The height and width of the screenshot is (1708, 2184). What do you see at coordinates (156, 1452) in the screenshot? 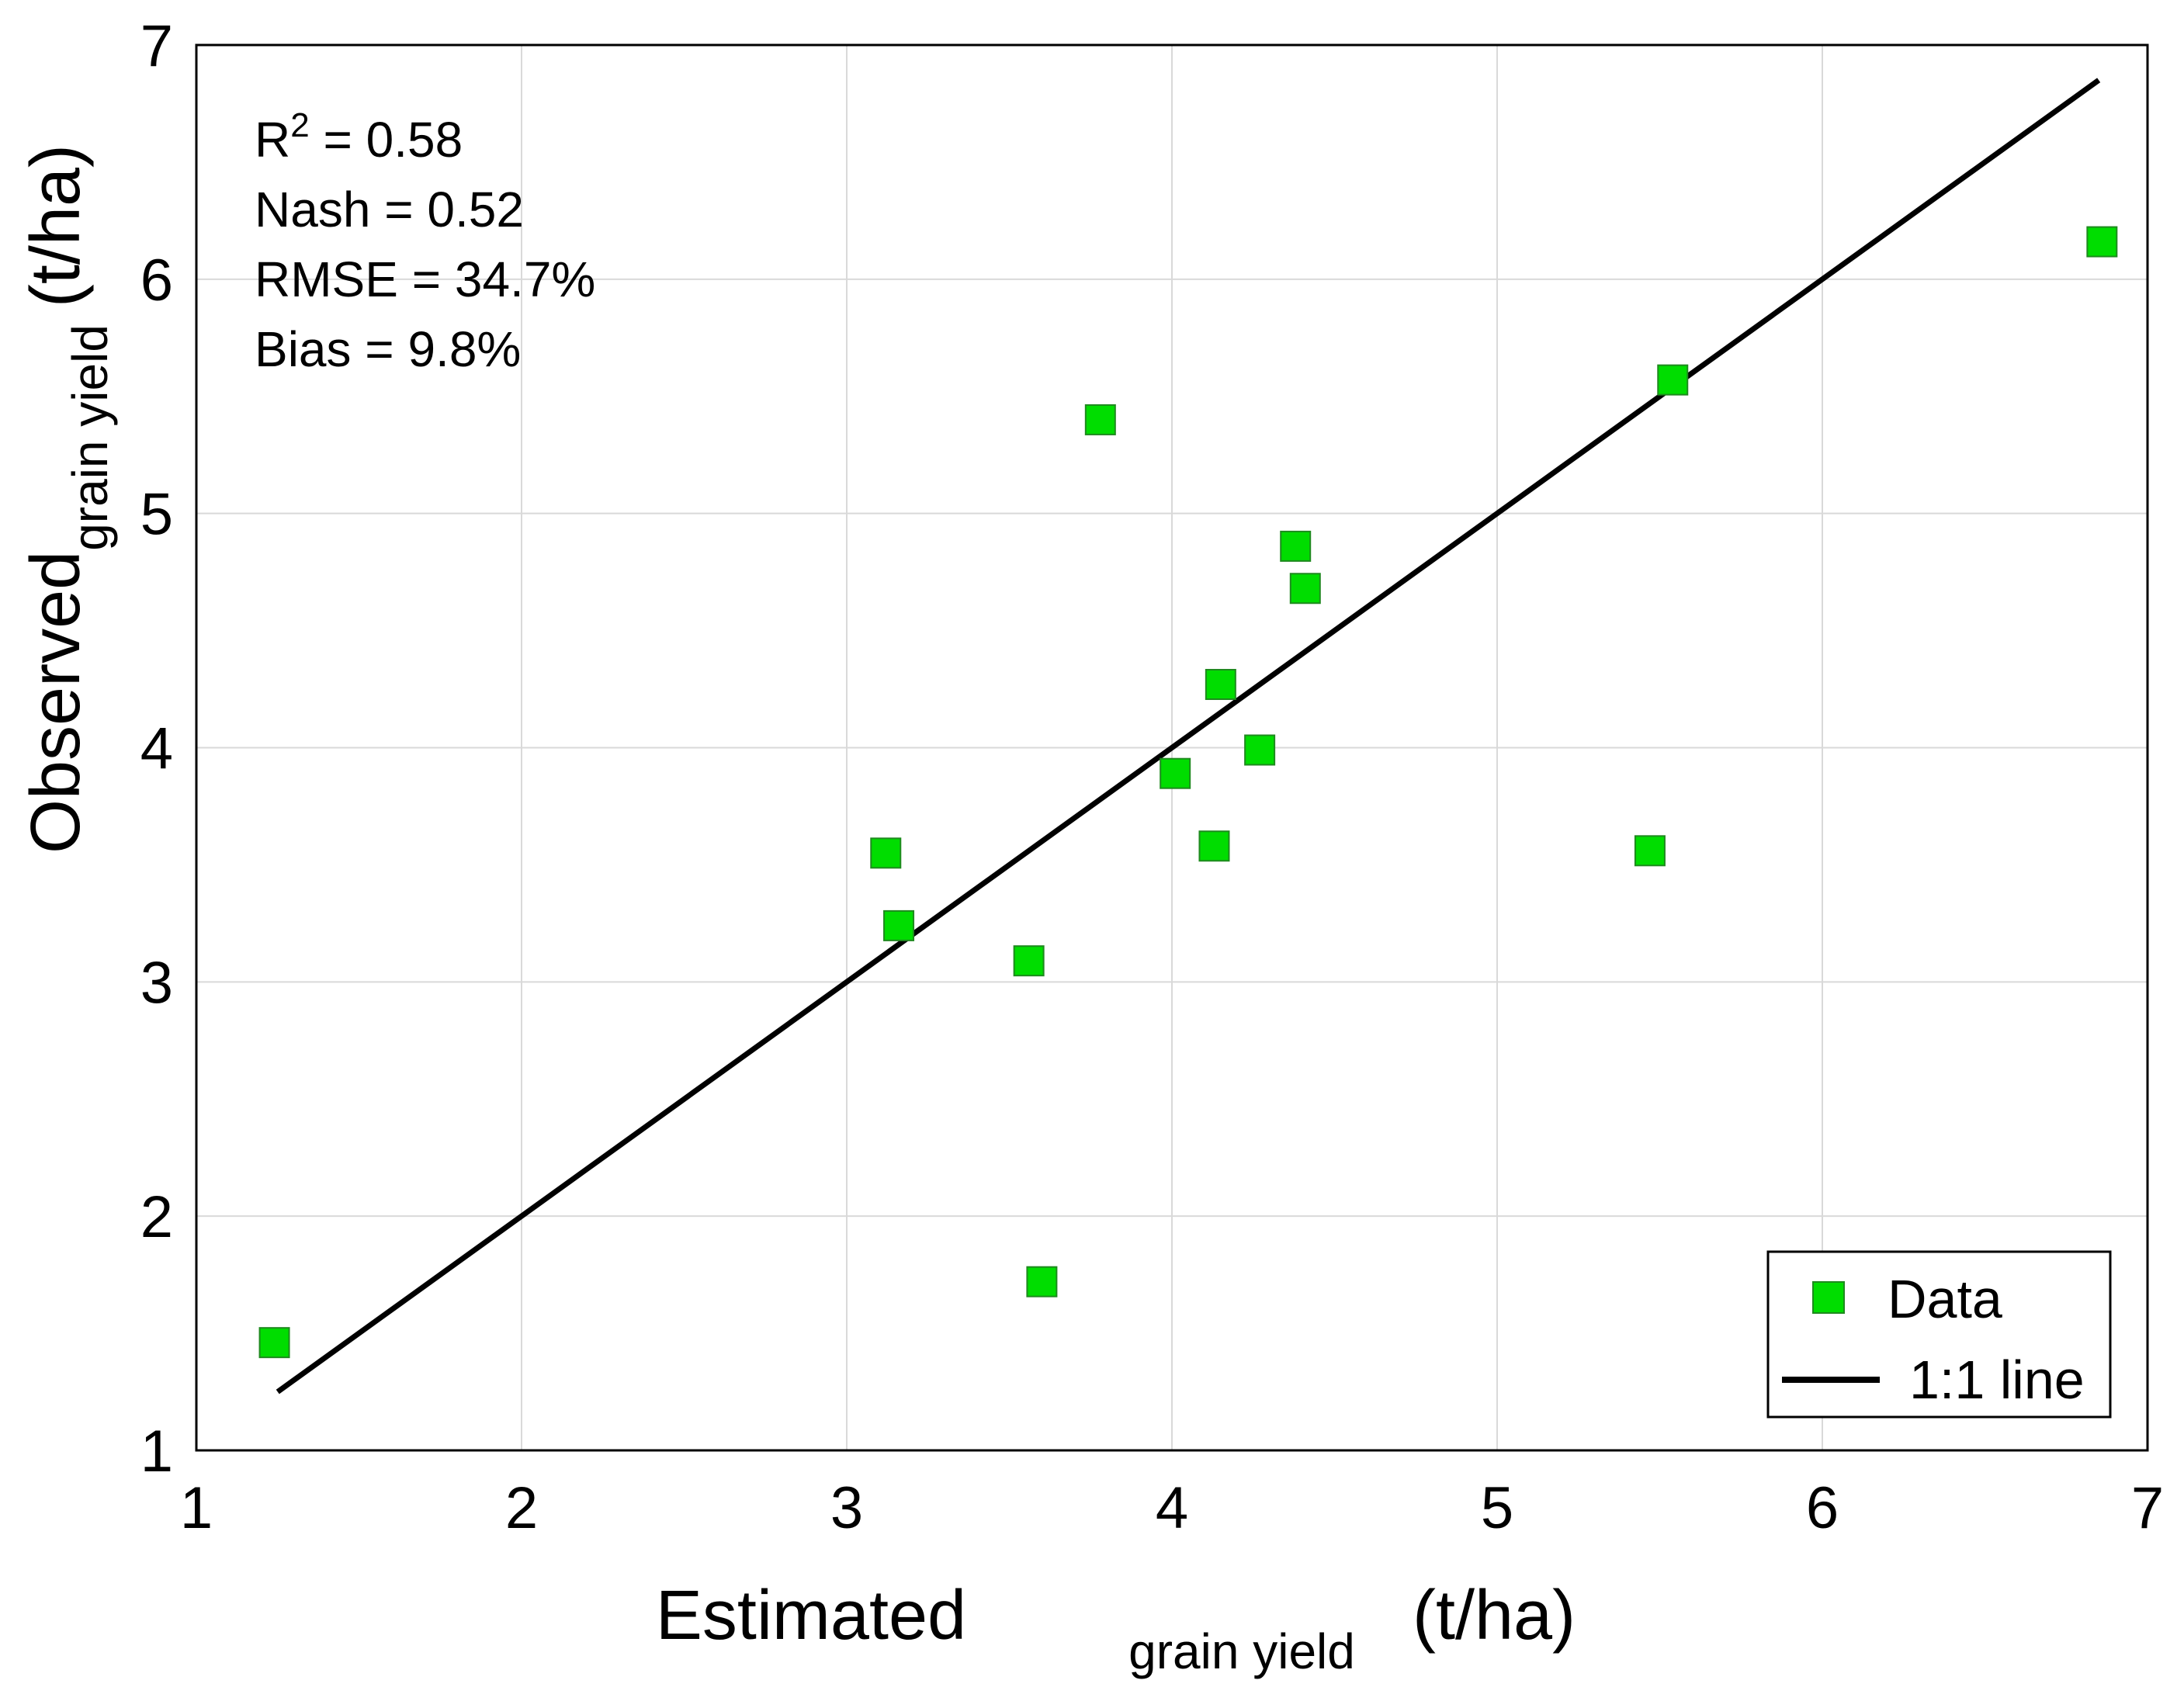
I see `y-tick-label: 1` at bounding box center [156, 1452].